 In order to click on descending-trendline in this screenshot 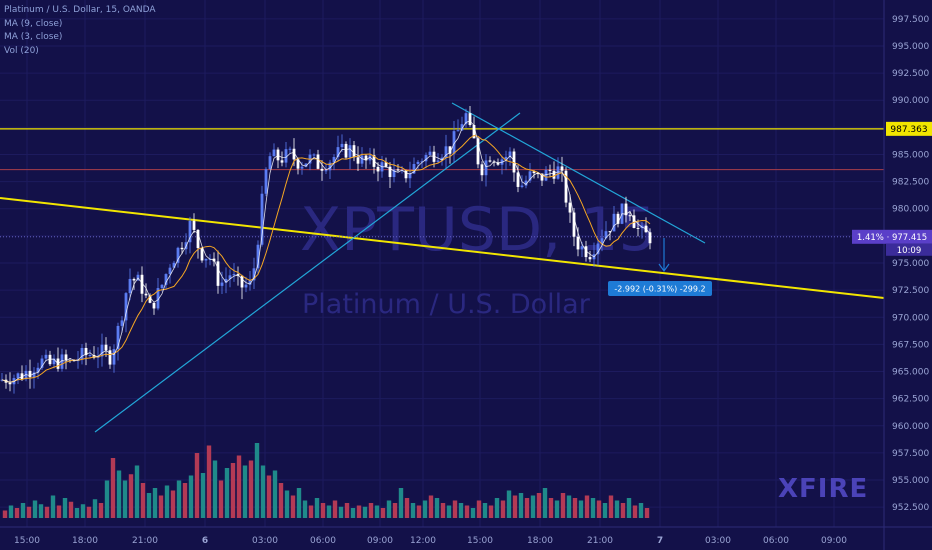, I will do `click(578, 173)`.